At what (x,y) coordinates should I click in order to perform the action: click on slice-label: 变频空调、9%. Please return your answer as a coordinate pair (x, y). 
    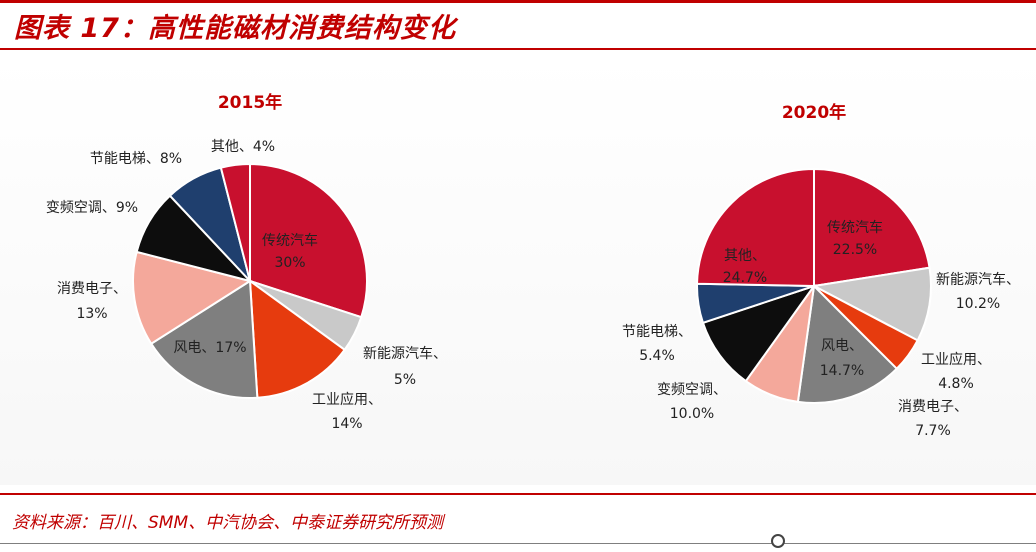
    Looking at the image, I should click on (92, 208).